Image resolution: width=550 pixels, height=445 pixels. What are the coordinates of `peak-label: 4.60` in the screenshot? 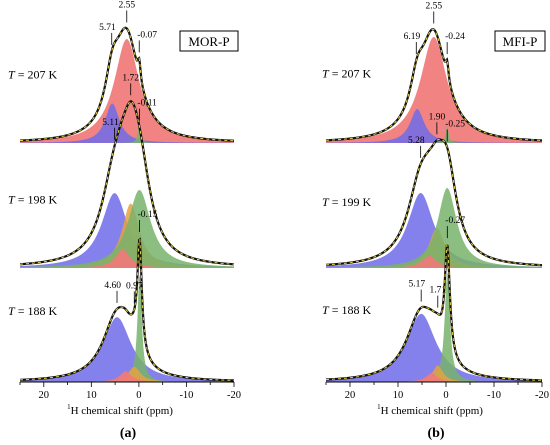 It's located at (112, 286).